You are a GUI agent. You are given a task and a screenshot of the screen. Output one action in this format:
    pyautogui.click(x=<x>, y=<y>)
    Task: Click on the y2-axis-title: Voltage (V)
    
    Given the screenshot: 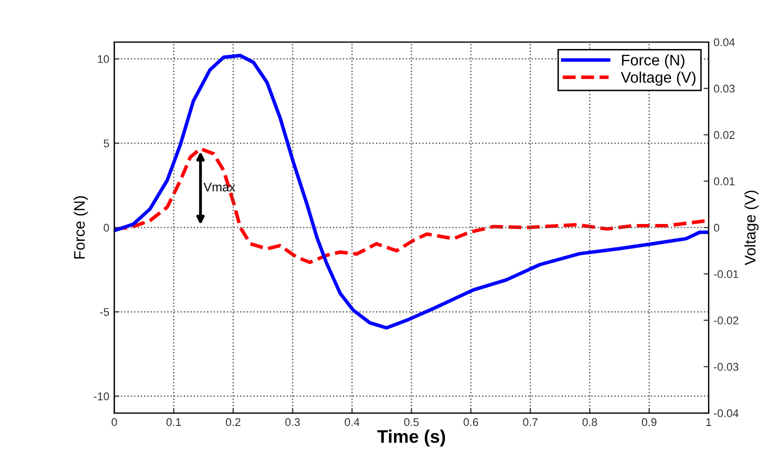 What is the action you would take?
    pyautogui.click(x=751, y=228)
    